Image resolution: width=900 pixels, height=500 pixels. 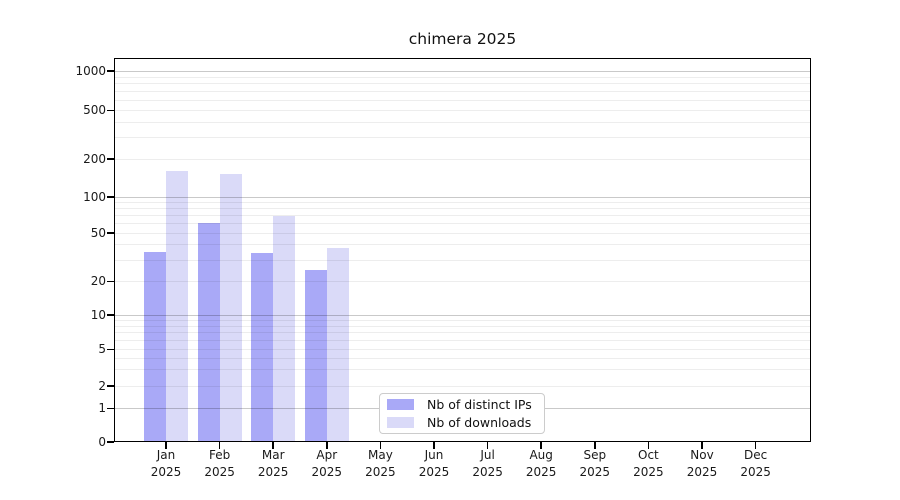 I want to click on x-tick-label: Feb 2025, so click(x=219, y=463).